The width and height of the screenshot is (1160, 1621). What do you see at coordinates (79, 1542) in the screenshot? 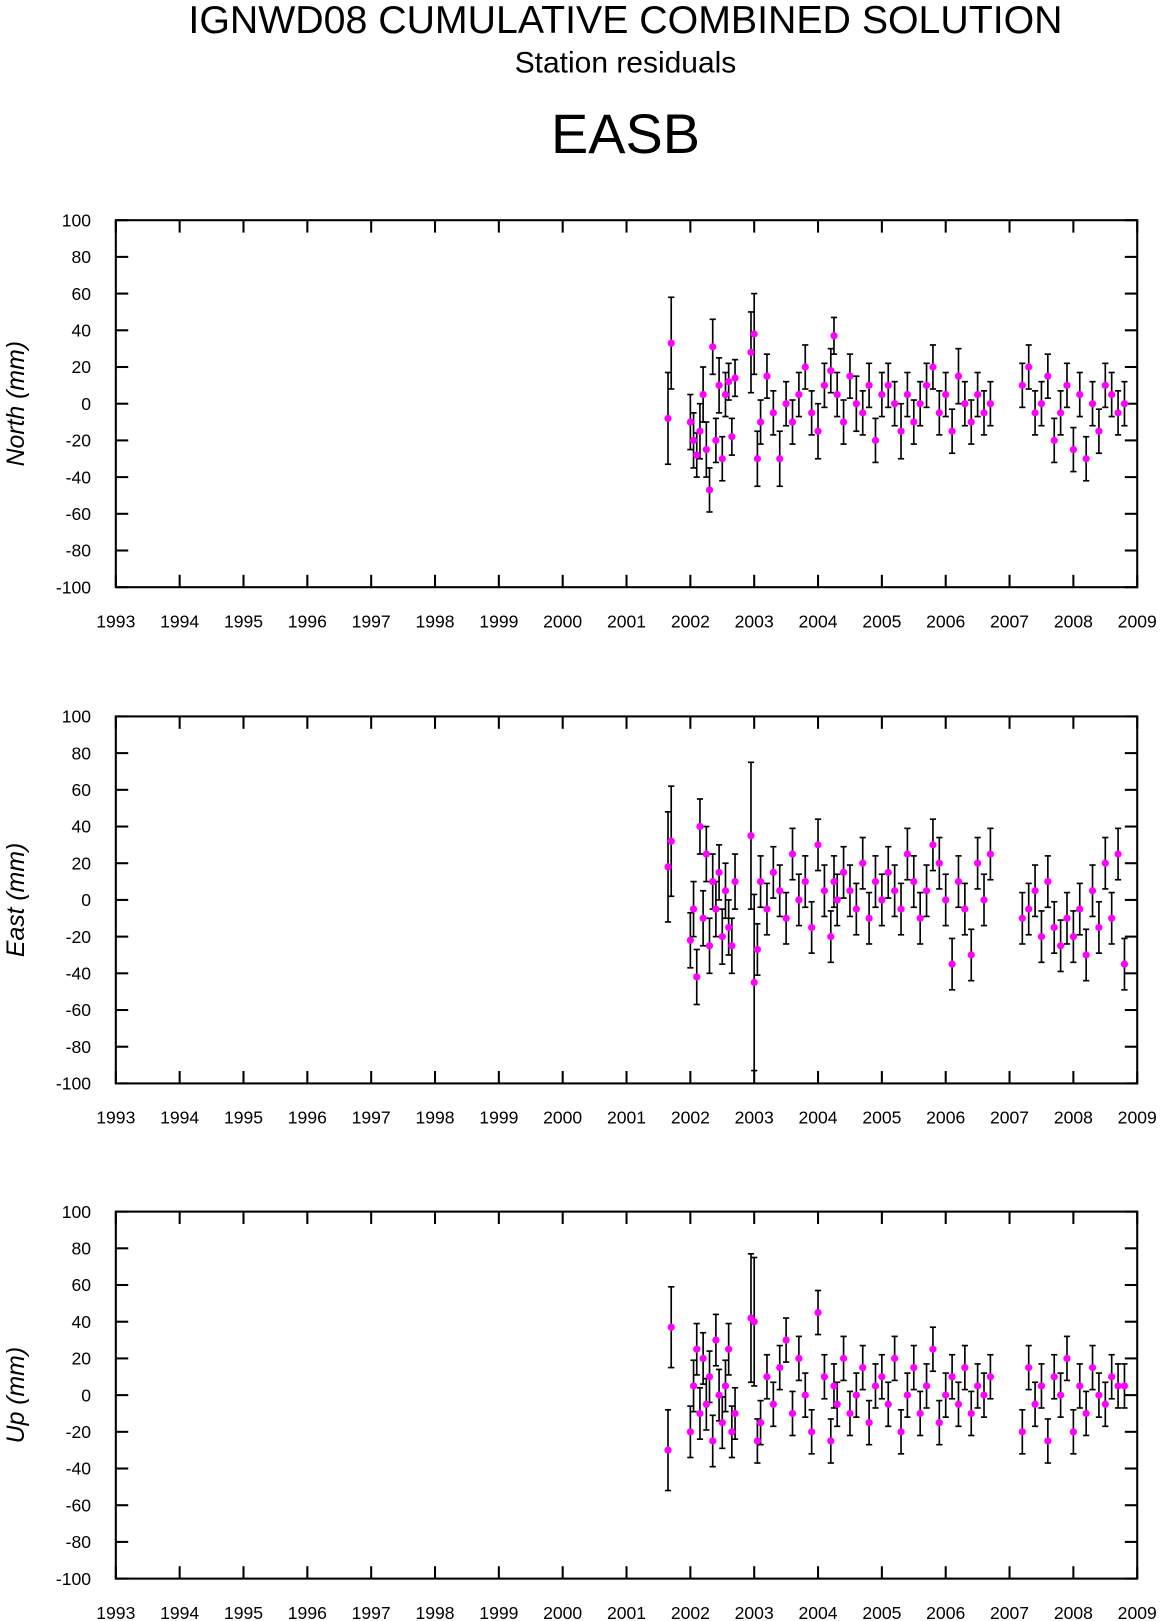
I see `y-tick-label: -80` at bounding box center [79, 1542].